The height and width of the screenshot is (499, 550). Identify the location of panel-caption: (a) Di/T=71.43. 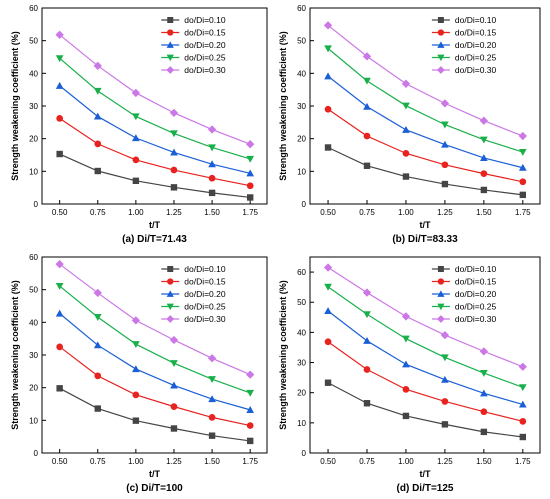
(154, 239).